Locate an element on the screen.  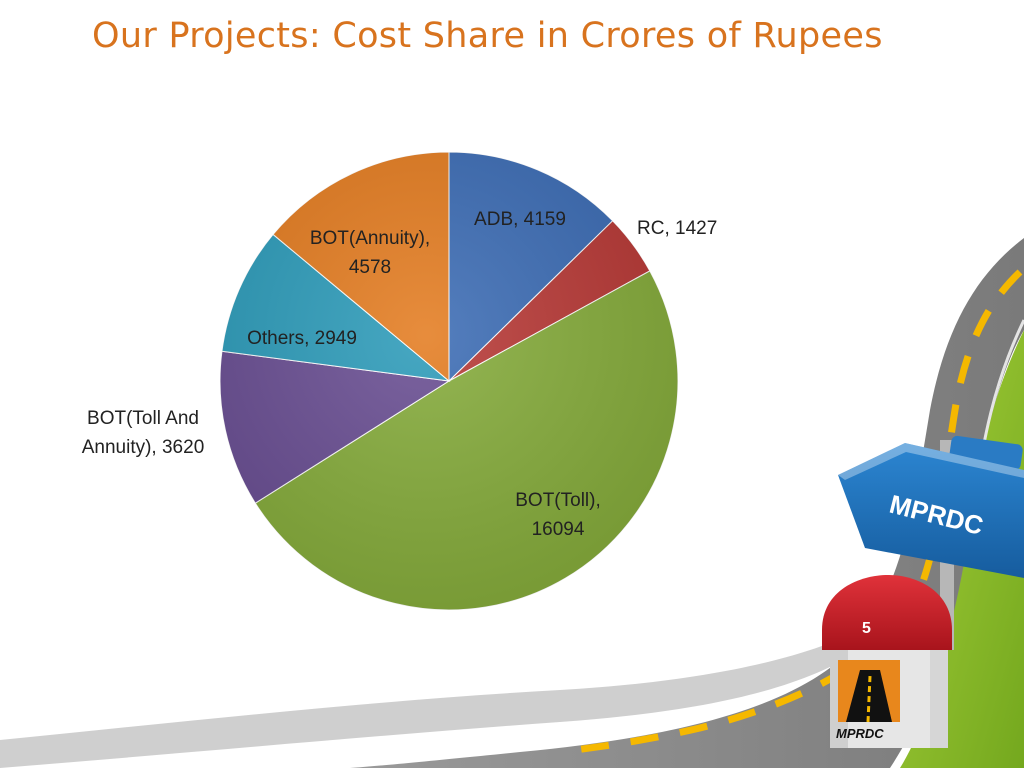
data-label-adb: ADB, 4159 is located at coordinates (520, 219).